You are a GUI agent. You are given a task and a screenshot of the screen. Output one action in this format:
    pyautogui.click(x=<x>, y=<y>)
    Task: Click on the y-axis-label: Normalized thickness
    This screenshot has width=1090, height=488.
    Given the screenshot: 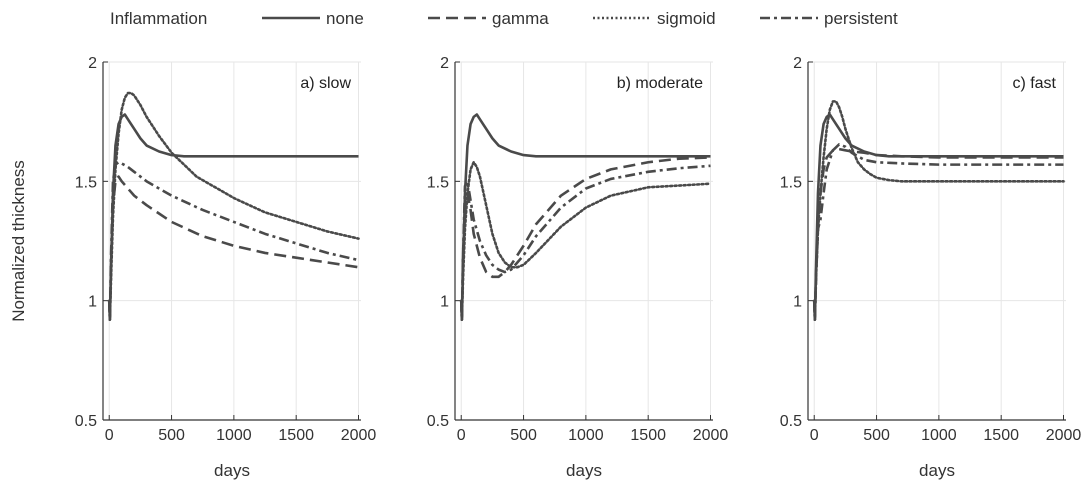 What is the action you would take?
    pyautogui.click(x=18, y=241)
    